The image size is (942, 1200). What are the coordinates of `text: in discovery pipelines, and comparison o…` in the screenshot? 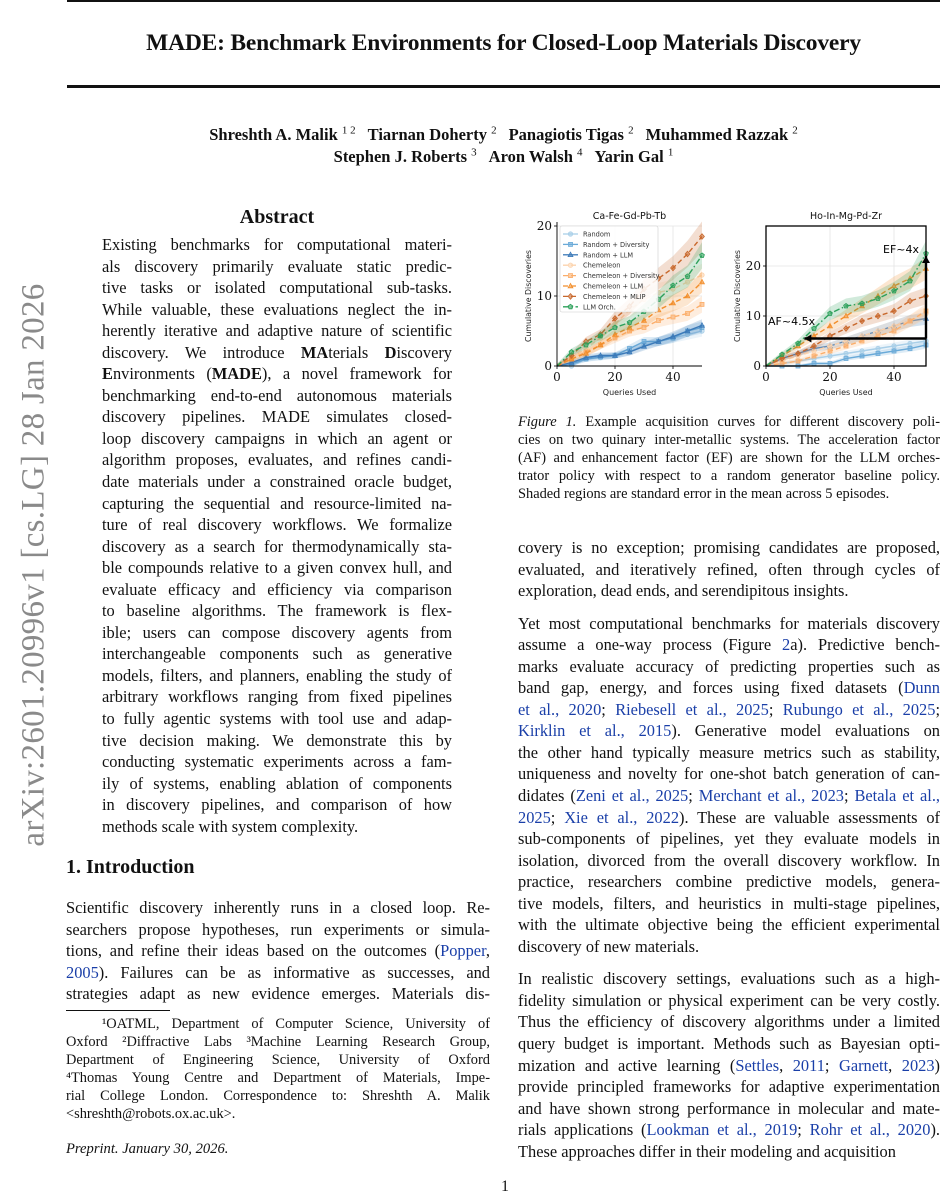 It's located at (277, 805).